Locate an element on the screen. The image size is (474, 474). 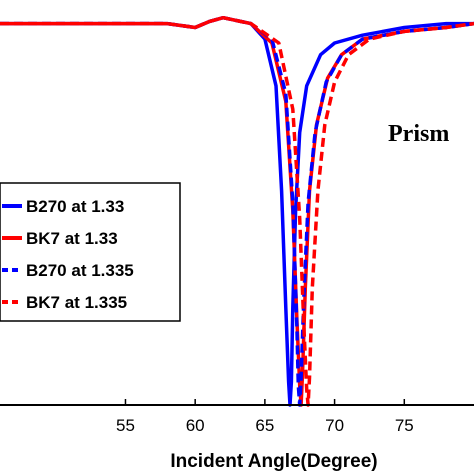
prism-annotation: Prism is located at coordinates (418, 134).